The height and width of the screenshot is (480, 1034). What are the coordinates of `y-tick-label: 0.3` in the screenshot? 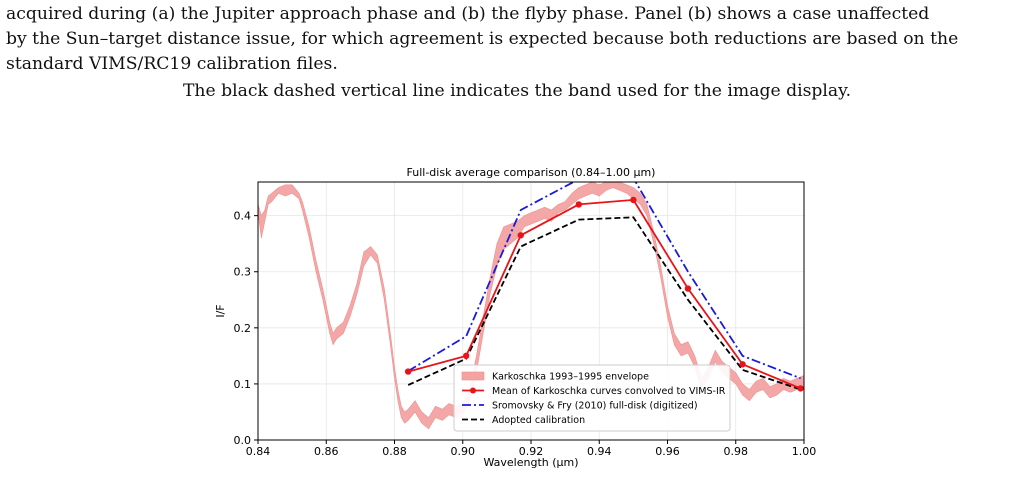 It's located at (243, 272).